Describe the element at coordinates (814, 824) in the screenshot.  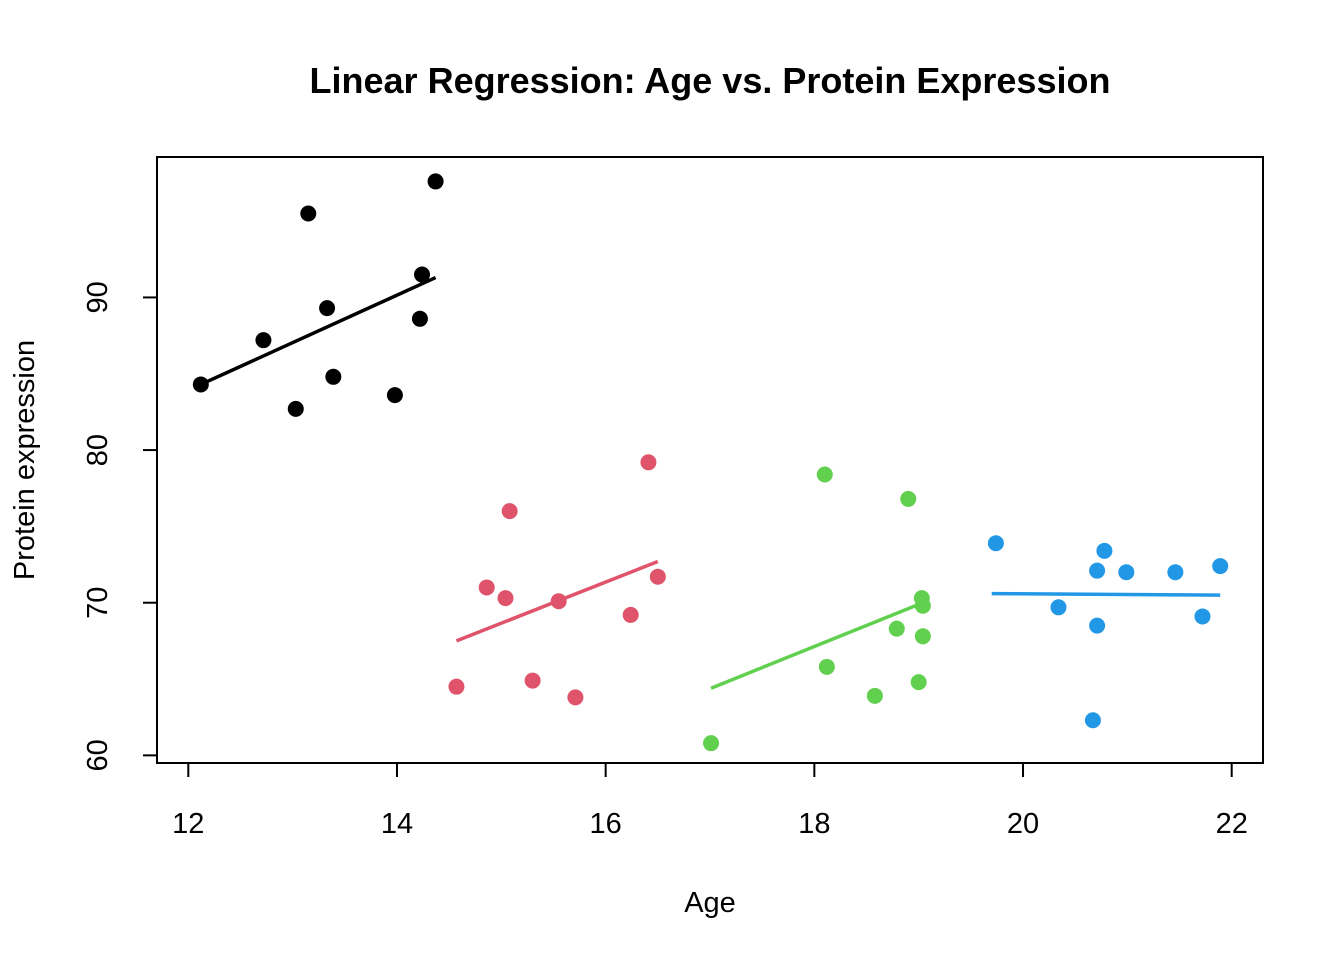
I see `x-tick-label: 18` at that location.